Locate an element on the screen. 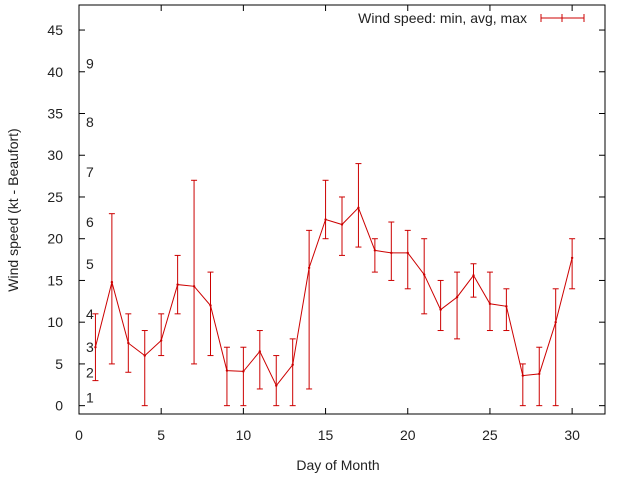  x-axis-title: Day of Month is located at coordinates (337, 465).